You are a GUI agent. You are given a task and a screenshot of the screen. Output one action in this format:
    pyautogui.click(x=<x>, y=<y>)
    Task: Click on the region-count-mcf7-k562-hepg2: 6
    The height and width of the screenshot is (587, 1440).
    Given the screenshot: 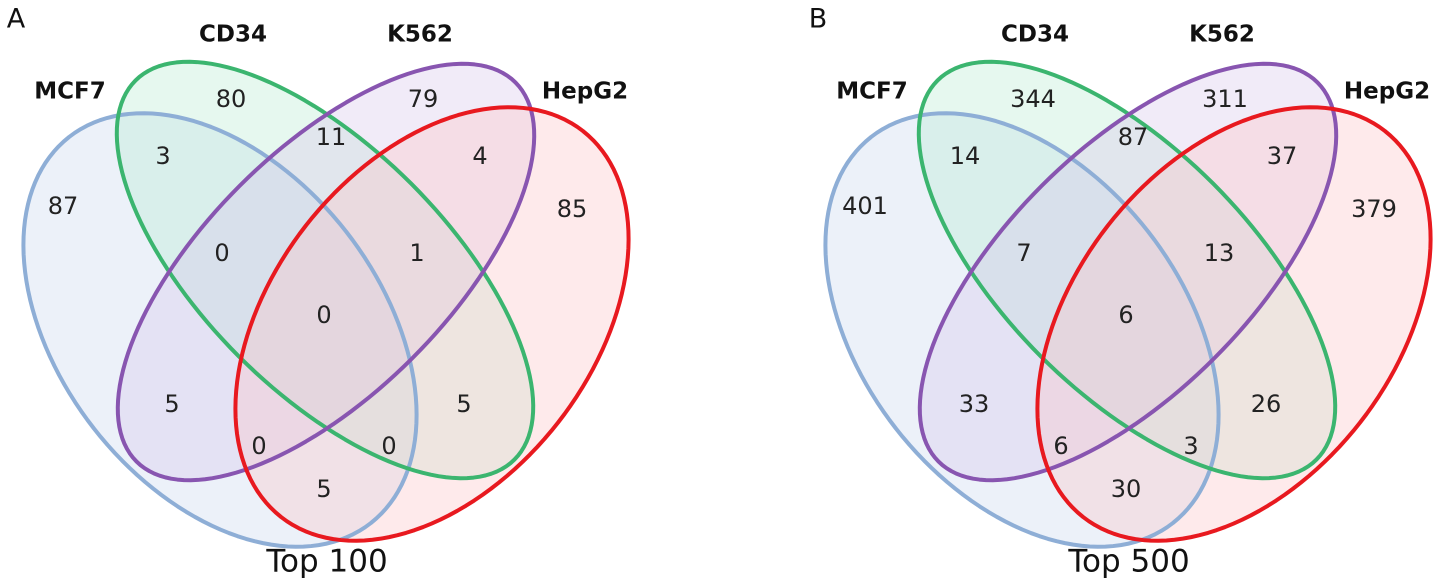 What is the action you would take?
    pyautogui.click(x=1060, y=446)
    